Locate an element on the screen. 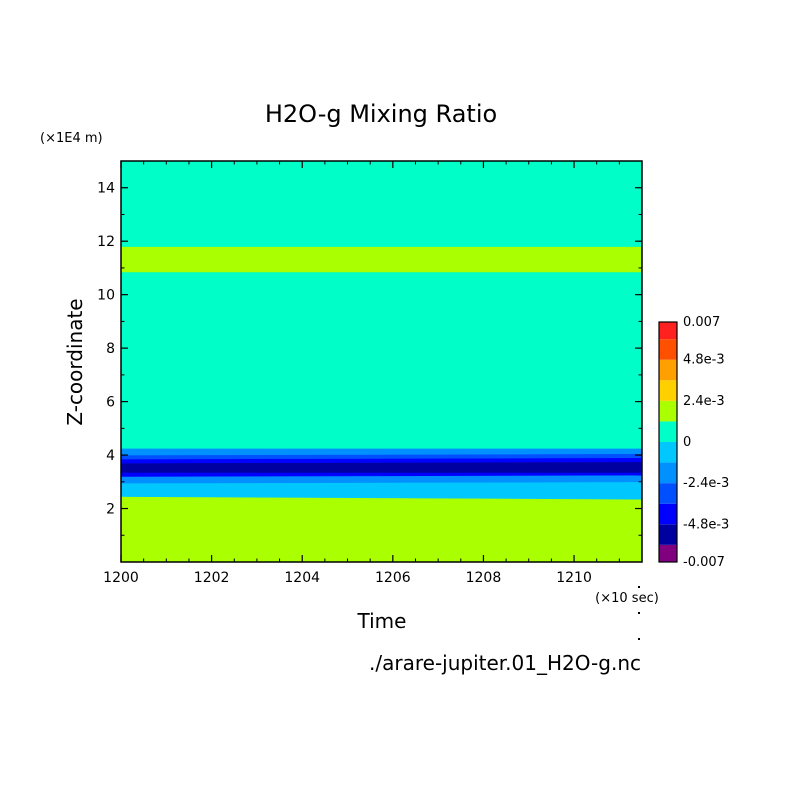 Image resolution: width=804 pixels, height=808 pixels. y-tick-label: 2 is located at coordinates (110, 510).